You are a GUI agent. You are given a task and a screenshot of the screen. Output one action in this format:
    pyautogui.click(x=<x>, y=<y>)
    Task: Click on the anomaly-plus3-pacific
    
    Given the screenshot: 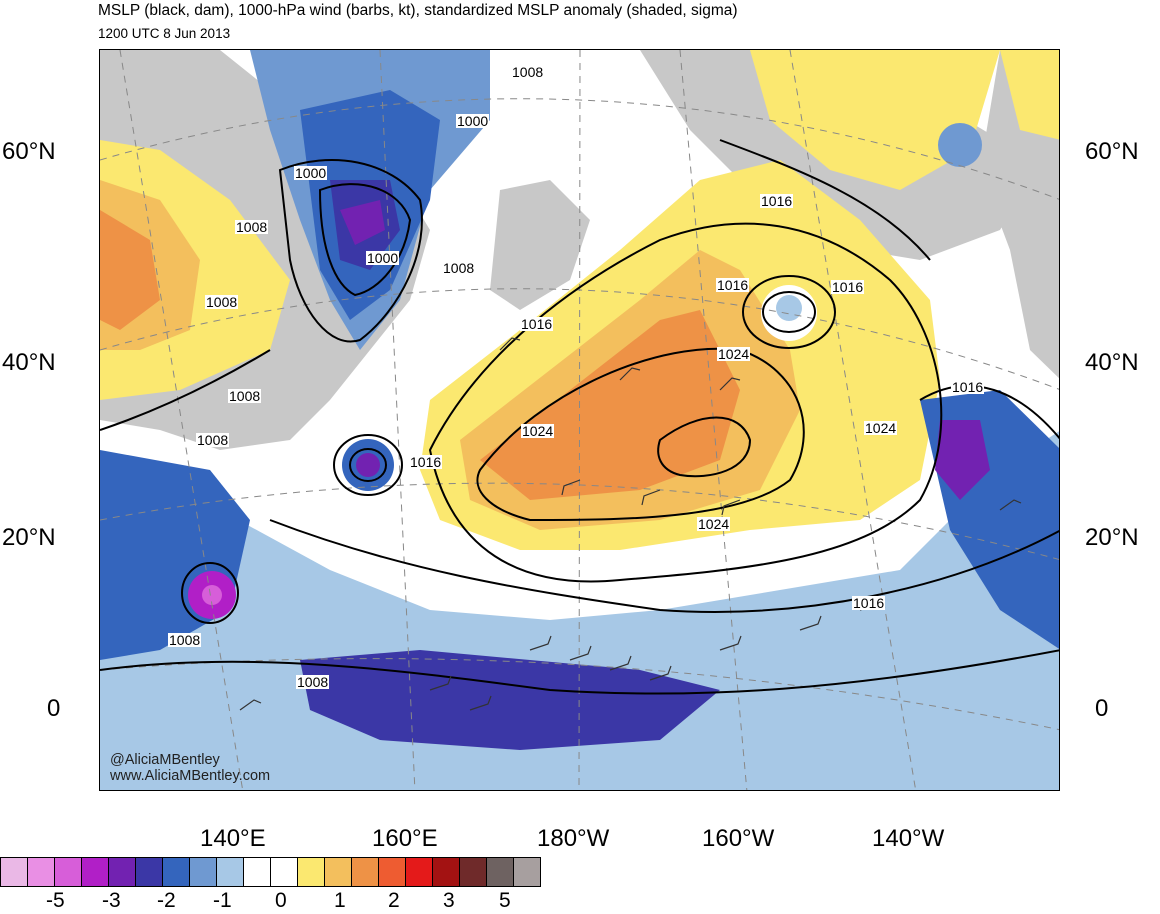 What is the action you would take?
    pyautogui.click(x=610, y=405)
    